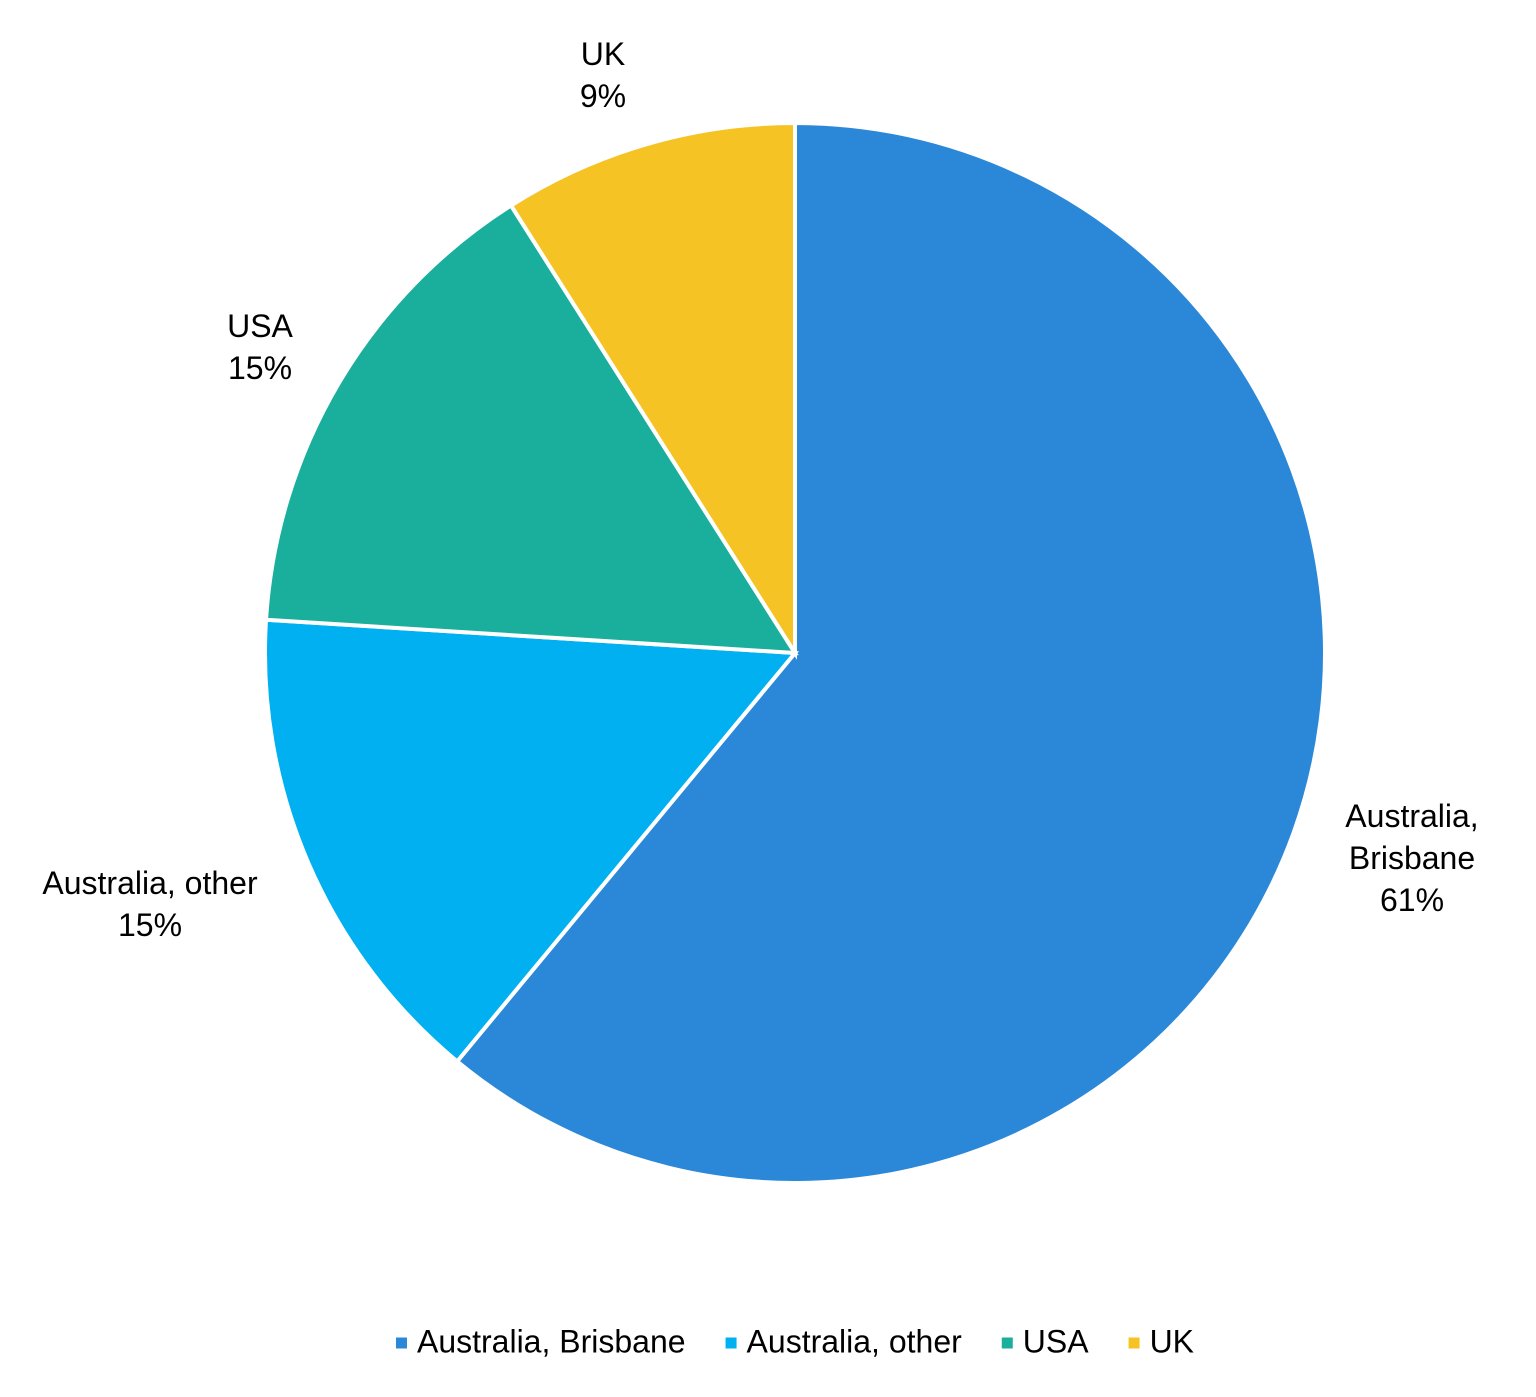  I want to click on data-label: Australia, other 15%, so click(155, 904).